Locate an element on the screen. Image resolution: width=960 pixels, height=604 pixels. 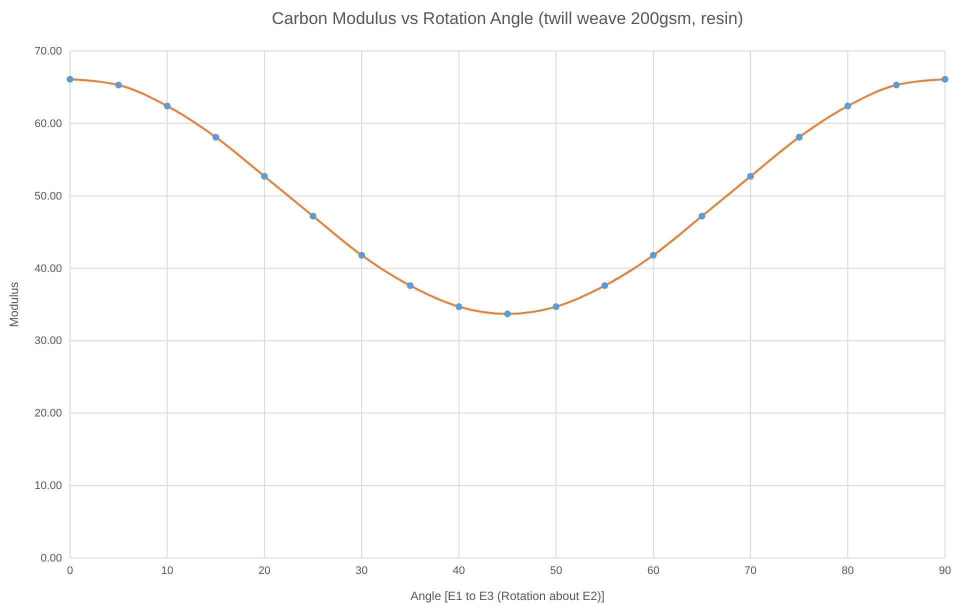
x-tick-label: 20 is located at coordinates (264, 570).